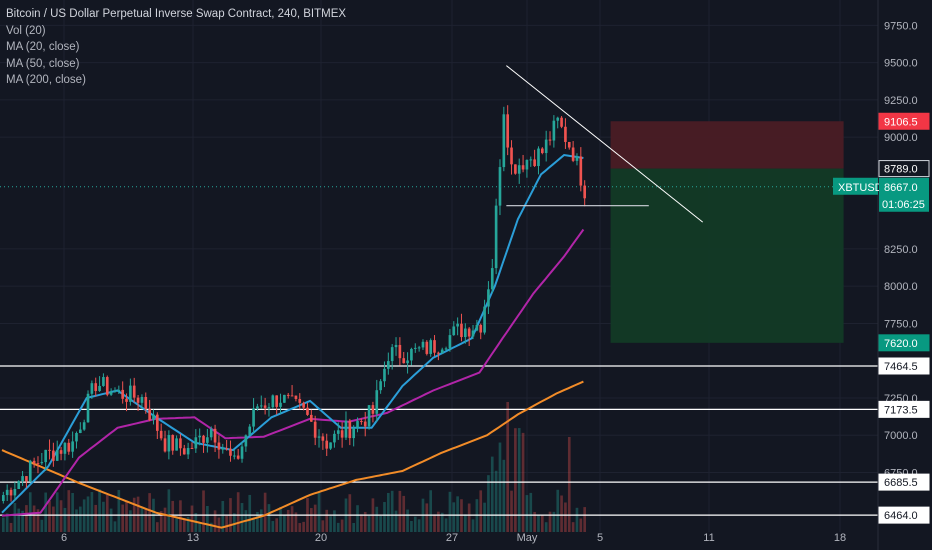 The width and height of the screenshot is (932, 550). What do you see at coordinates (26, 30) in the screenshot?
I see `indicator-volume: Vol (20)` at bounding box center [26, 30].